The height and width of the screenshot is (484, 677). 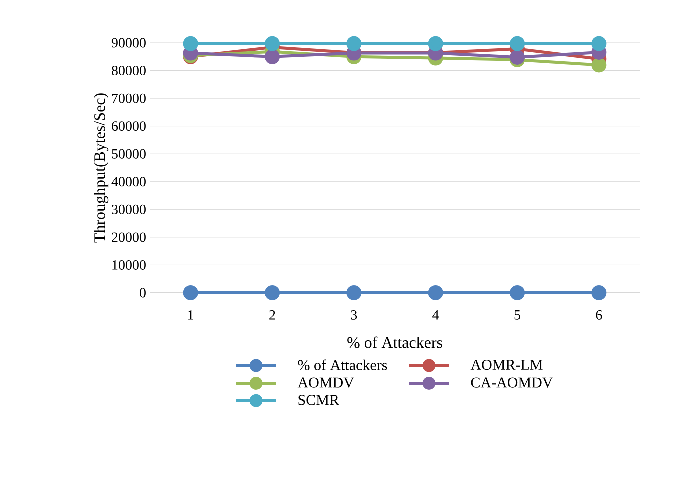 I want to click on y-axis-title: Throughput(Bytes/Sec), so click(x=101, y=168).